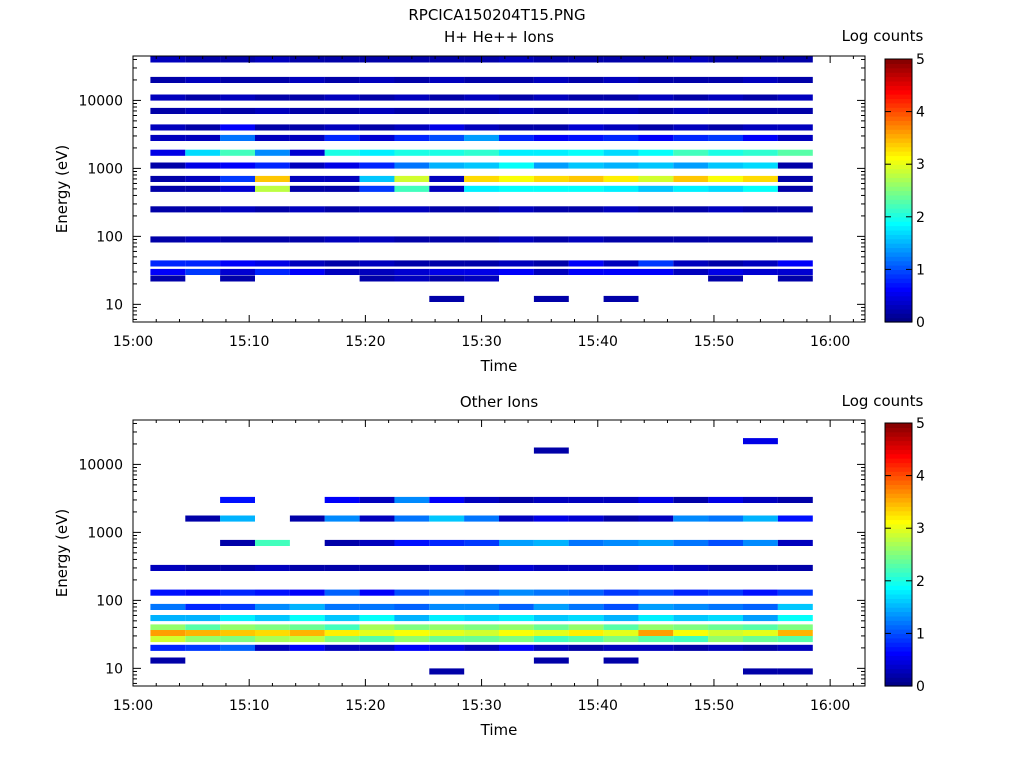 This screenshot has width=1024, height=768. I want to click on colorbar-frame, so click(898, 190).